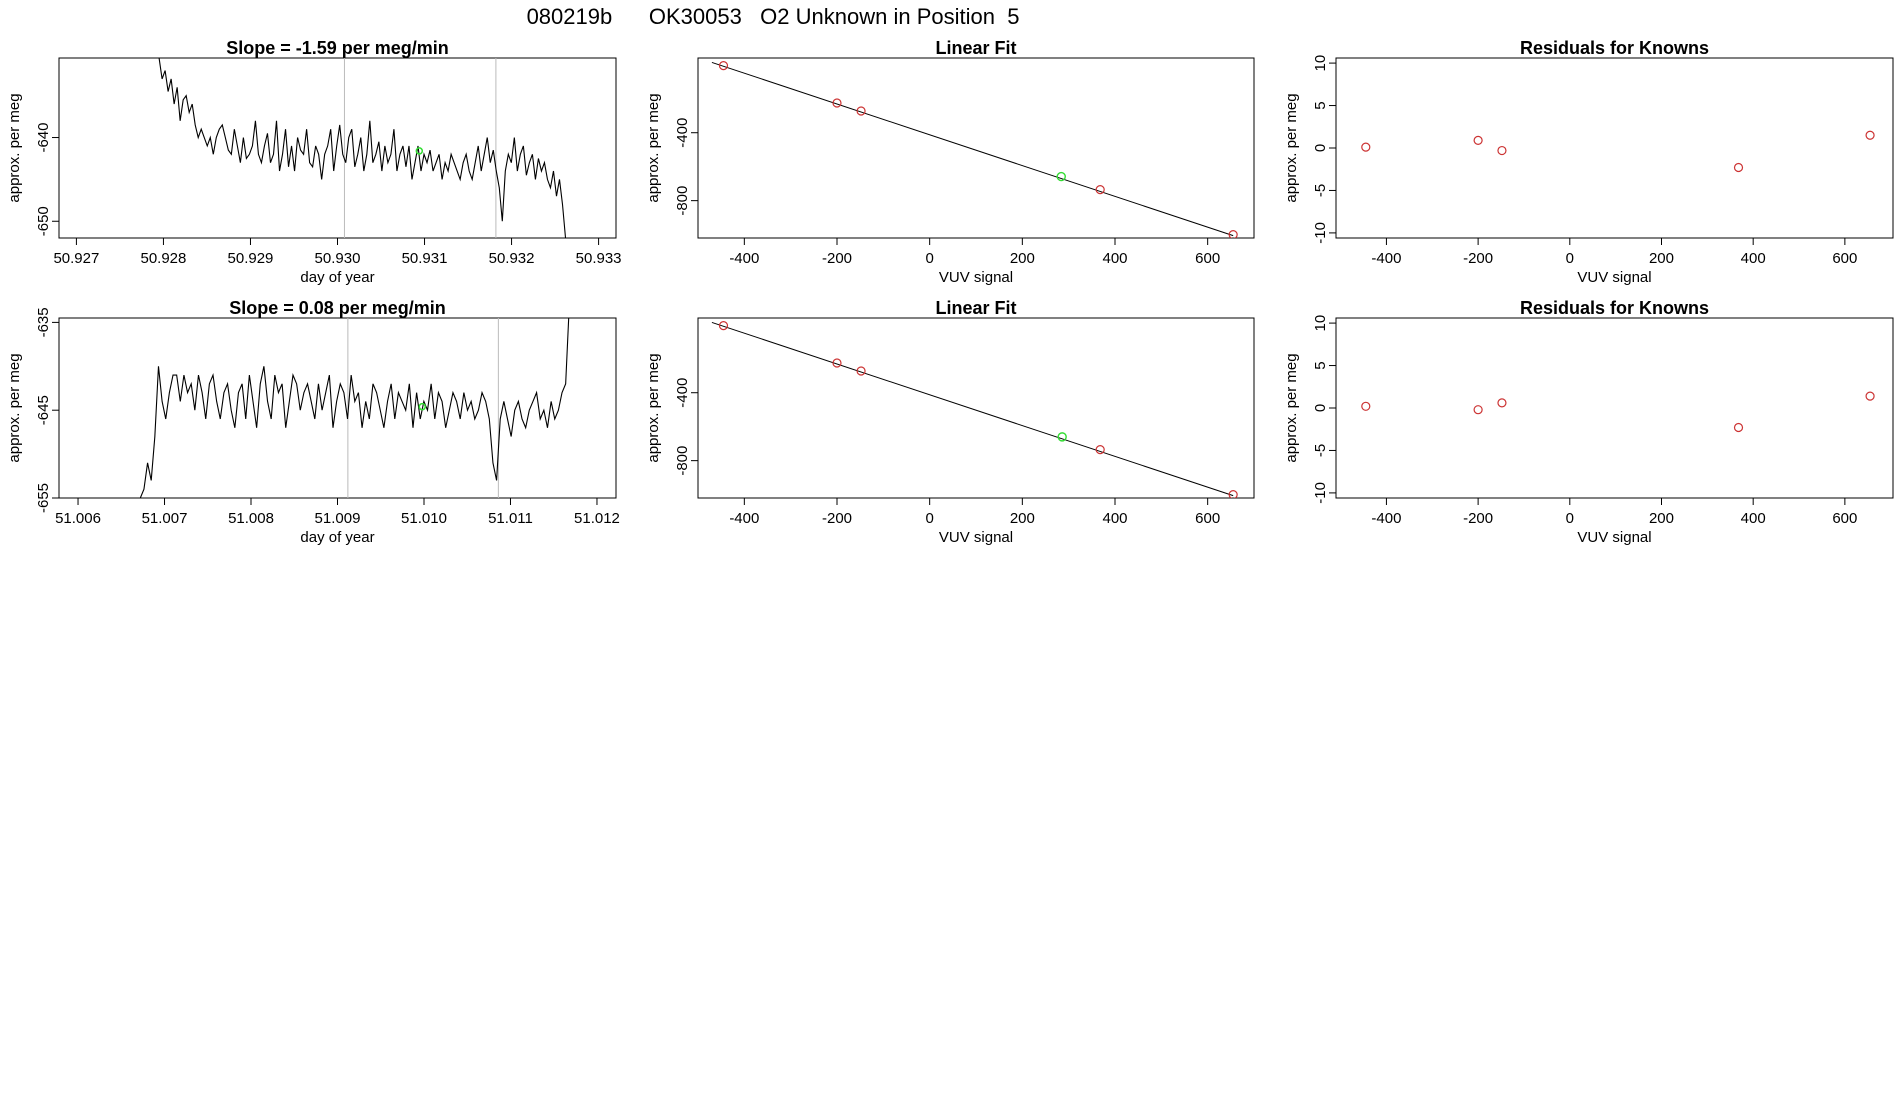  Describe the element at coordinates (682, 393) in the screenshot. I see `y-tick-label: -400` at that location.